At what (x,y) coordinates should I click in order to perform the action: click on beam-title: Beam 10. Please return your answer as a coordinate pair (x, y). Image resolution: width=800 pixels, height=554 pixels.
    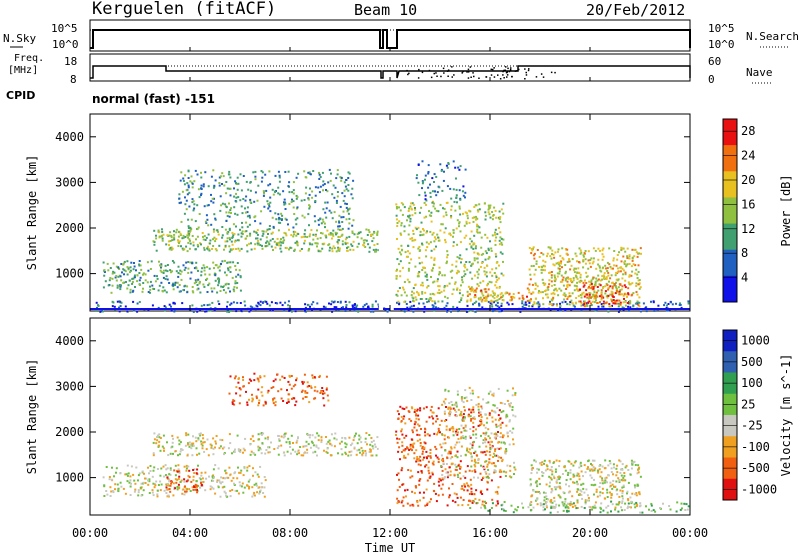
    Looking at the image, I should click on (386, 10).